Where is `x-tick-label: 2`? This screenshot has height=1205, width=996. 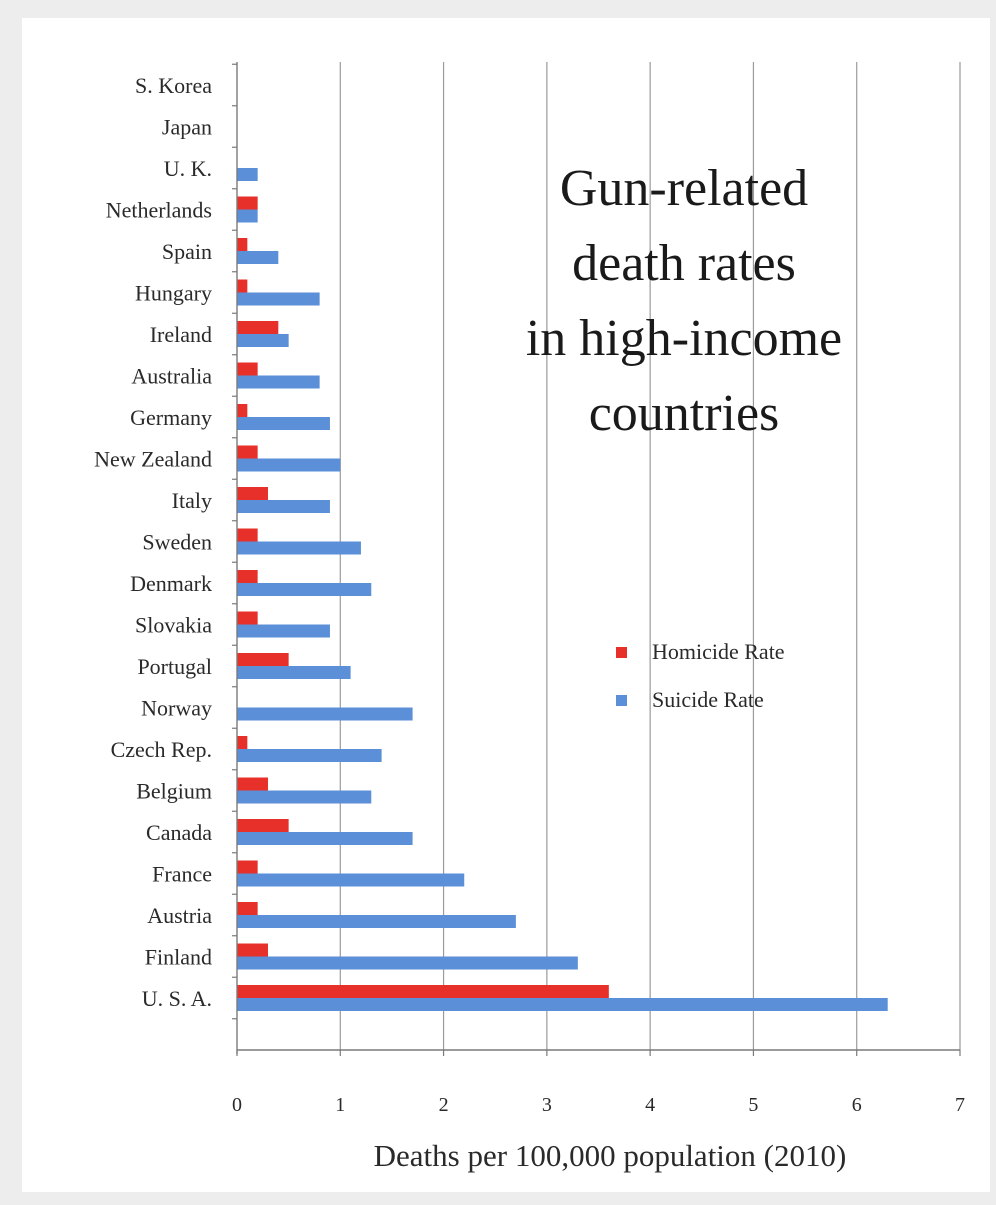
x-tick-label: 2 is located at coordinates (444, 1105).